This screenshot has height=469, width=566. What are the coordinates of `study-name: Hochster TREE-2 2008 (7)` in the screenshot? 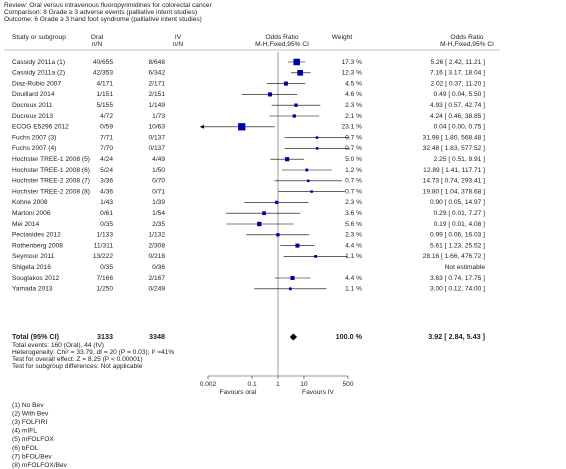 It's located at (51, 181).